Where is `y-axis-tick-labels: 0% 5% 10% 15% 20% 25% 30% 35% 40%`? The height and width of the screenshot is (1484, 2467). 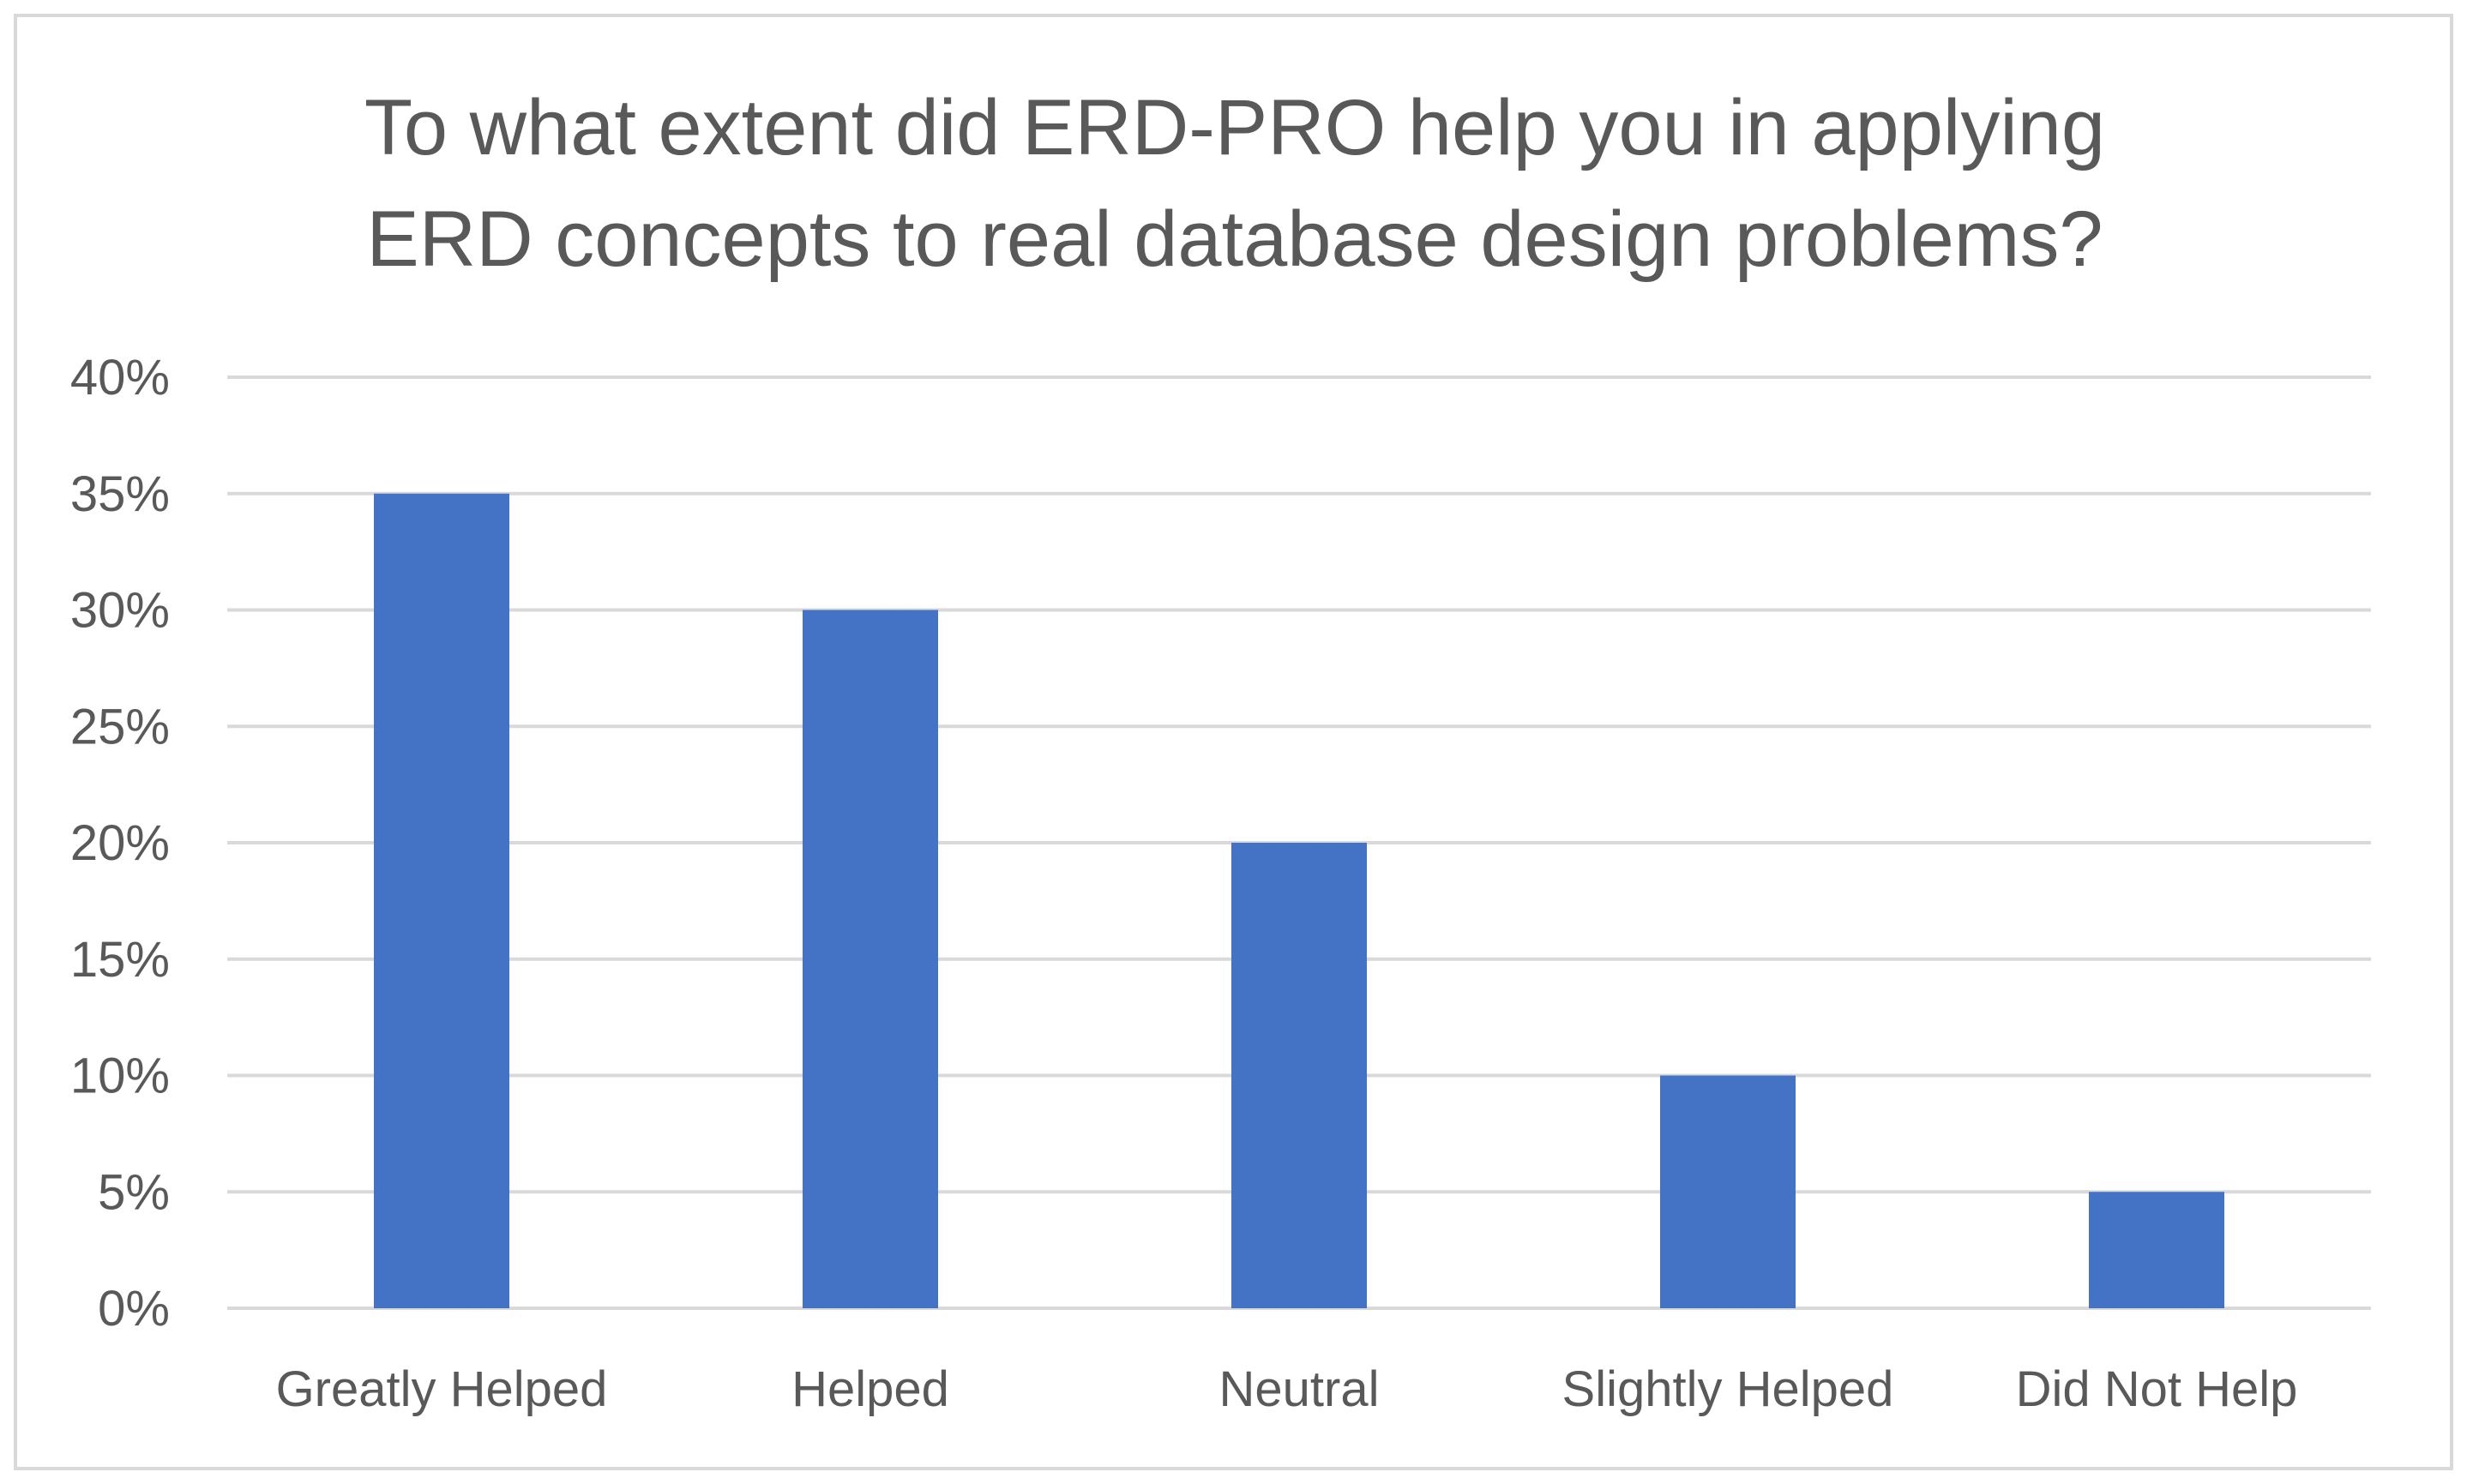
y-axis-tick-labels: 0% 5% 10% 15% 20% 25% 30% 35% 40% is located at coordinates (120, 843).